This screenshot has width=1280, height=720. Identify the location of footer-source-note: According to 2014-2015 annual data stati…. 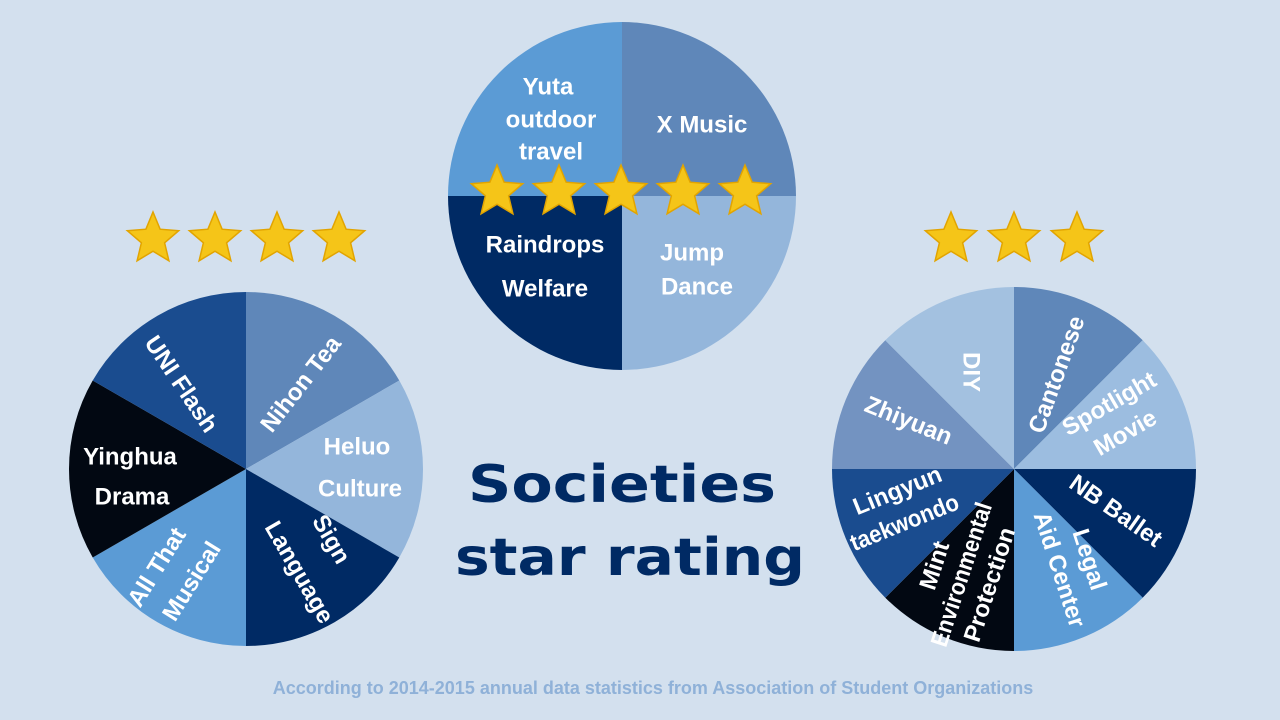
(653, 688).